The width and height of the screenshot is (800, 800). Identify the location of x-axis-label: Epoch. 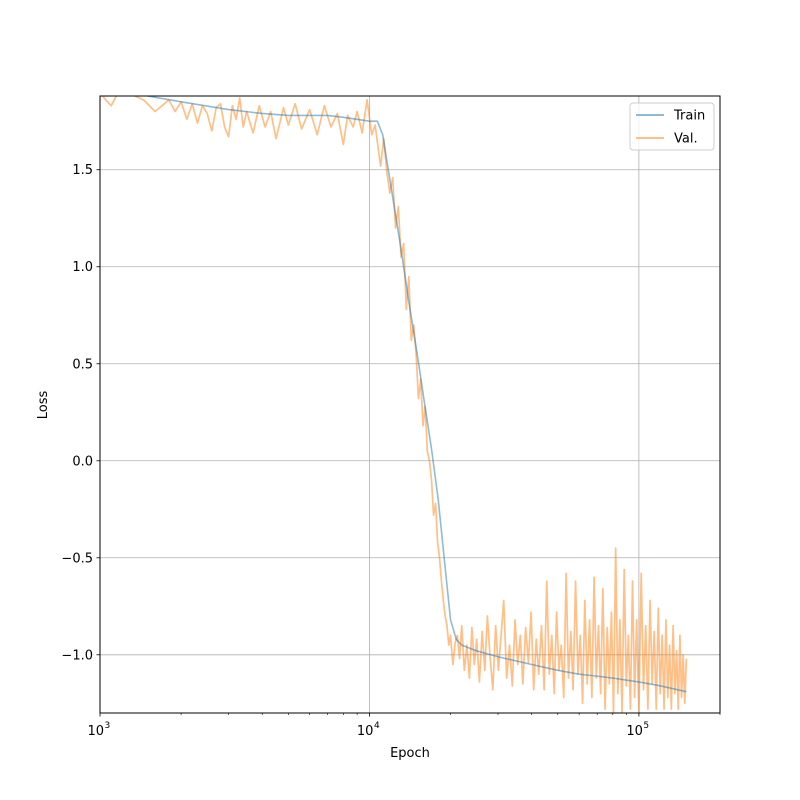
(410, 753).